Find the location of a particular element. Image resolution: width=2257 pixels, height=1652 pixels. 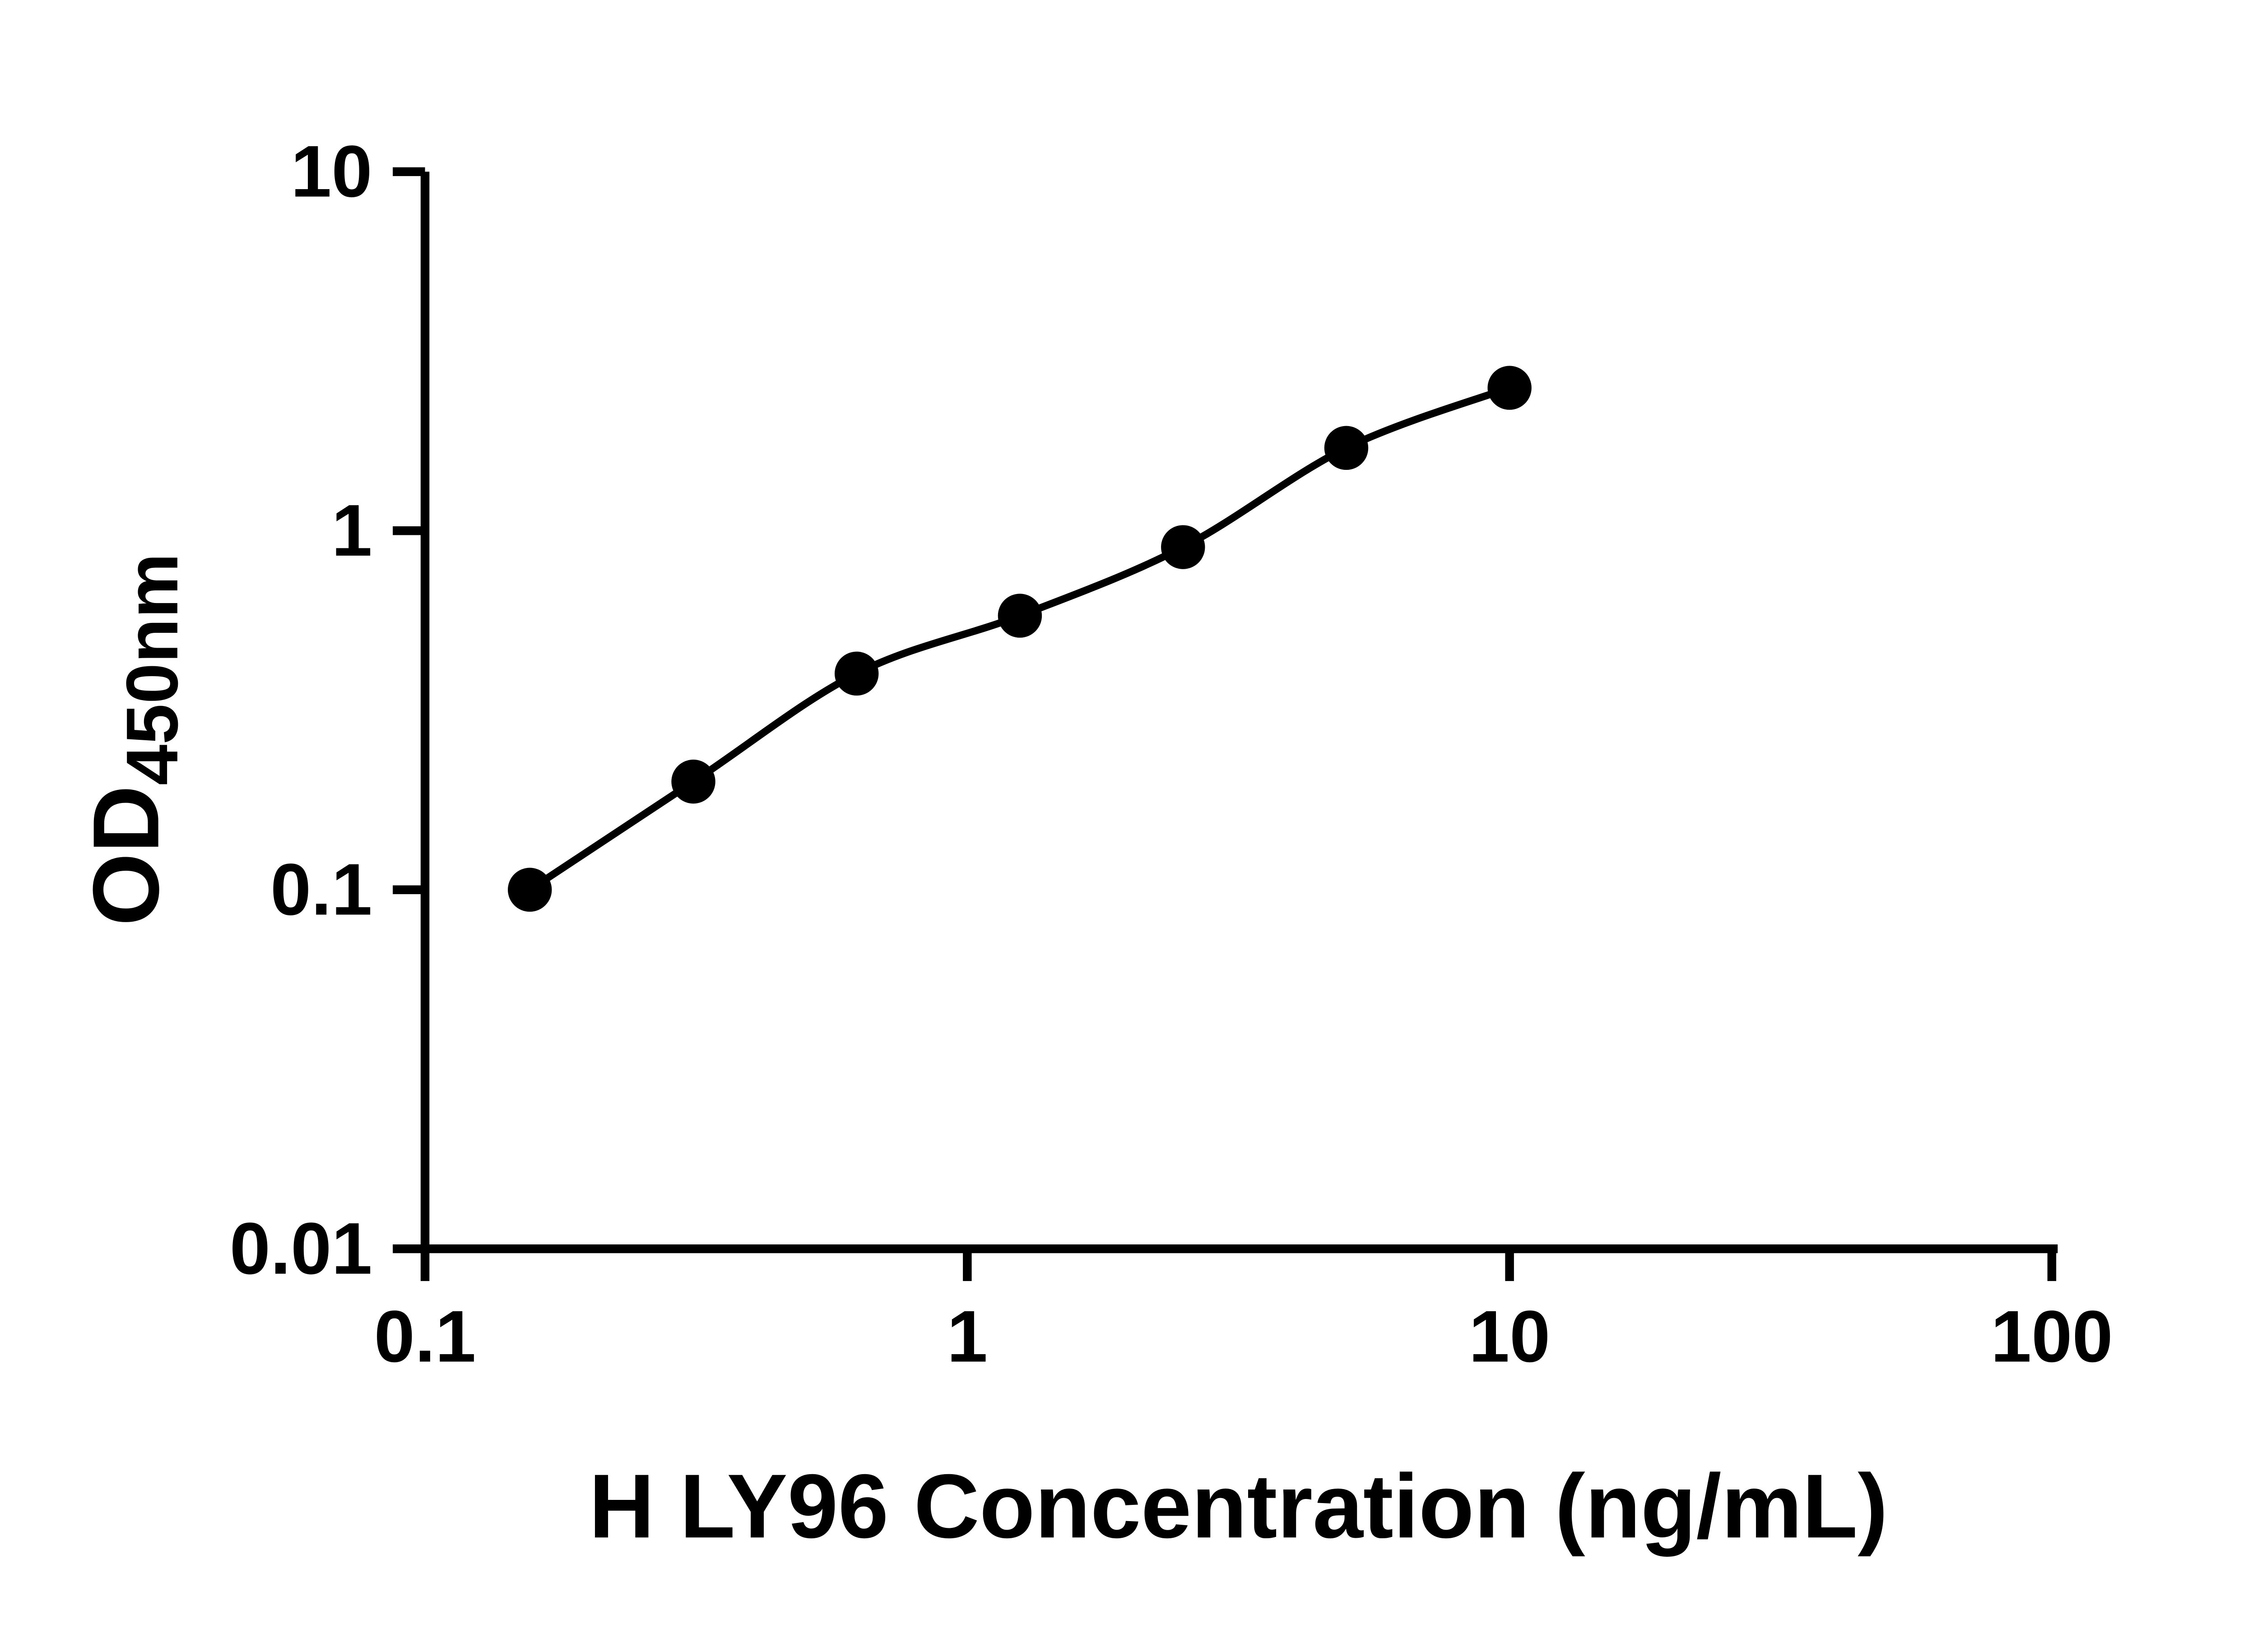

x-tick-label: 0.1 is located at coordinates (425, 1337).